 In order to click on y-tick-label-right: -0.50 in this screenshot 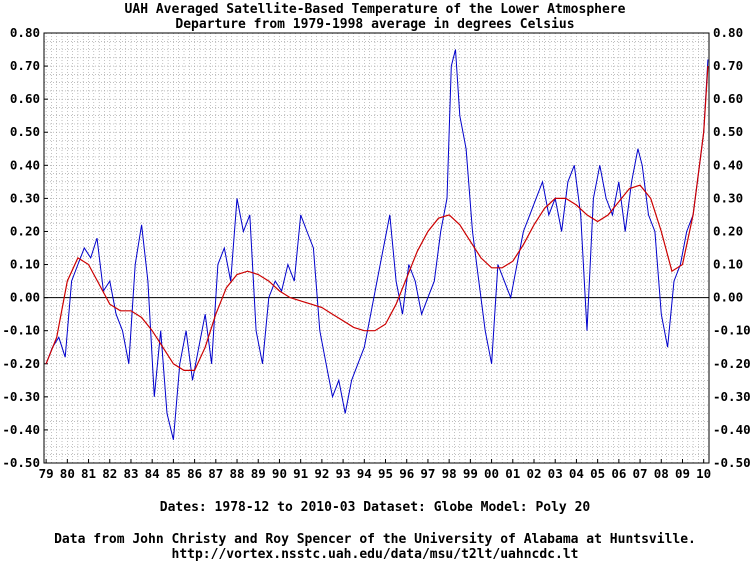, I will do `click(731, 462)`.